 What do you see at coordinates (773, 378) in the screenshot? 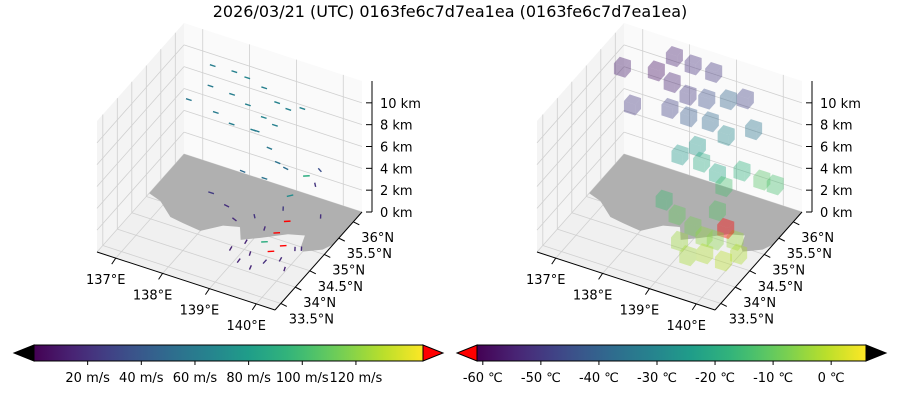
I see `colorbar-tick-label: -10 ℃` at bounding box center [773, 378].